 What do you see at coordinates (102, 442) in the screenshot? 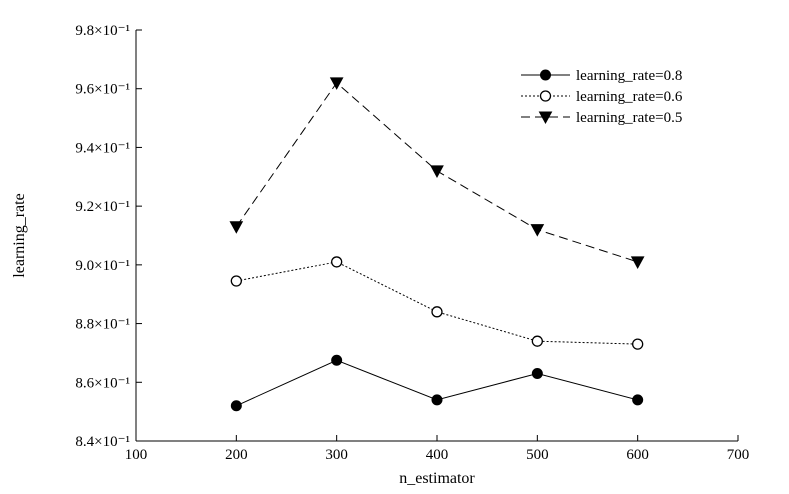
I see `y-tick-label: 8.4×10⁻¹` at bounding box center [102, 442].